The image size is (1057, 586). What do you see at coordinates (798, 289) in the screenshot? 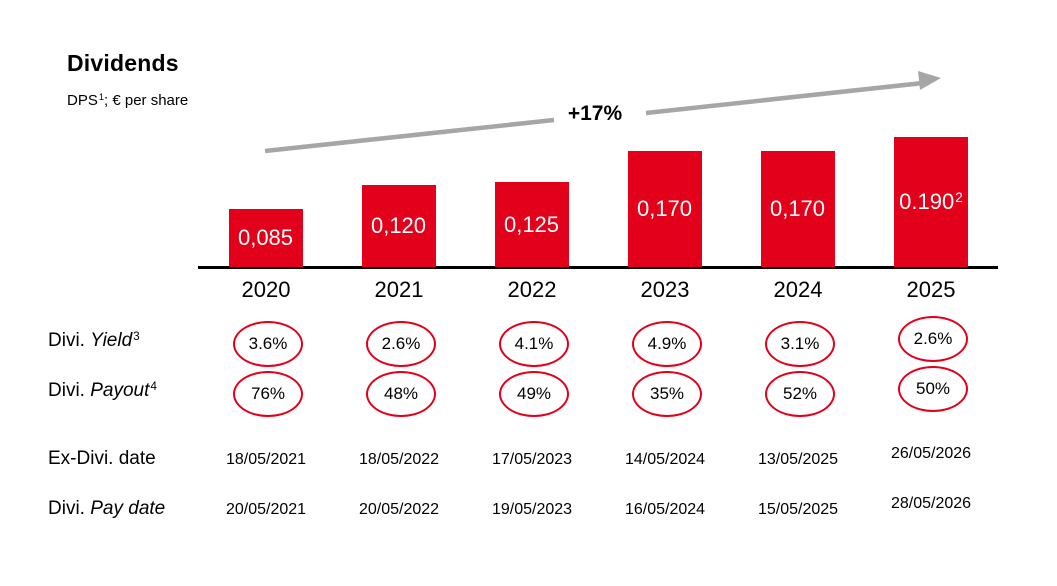
I see `year-label: 2024` at bounding box center [798, 289].